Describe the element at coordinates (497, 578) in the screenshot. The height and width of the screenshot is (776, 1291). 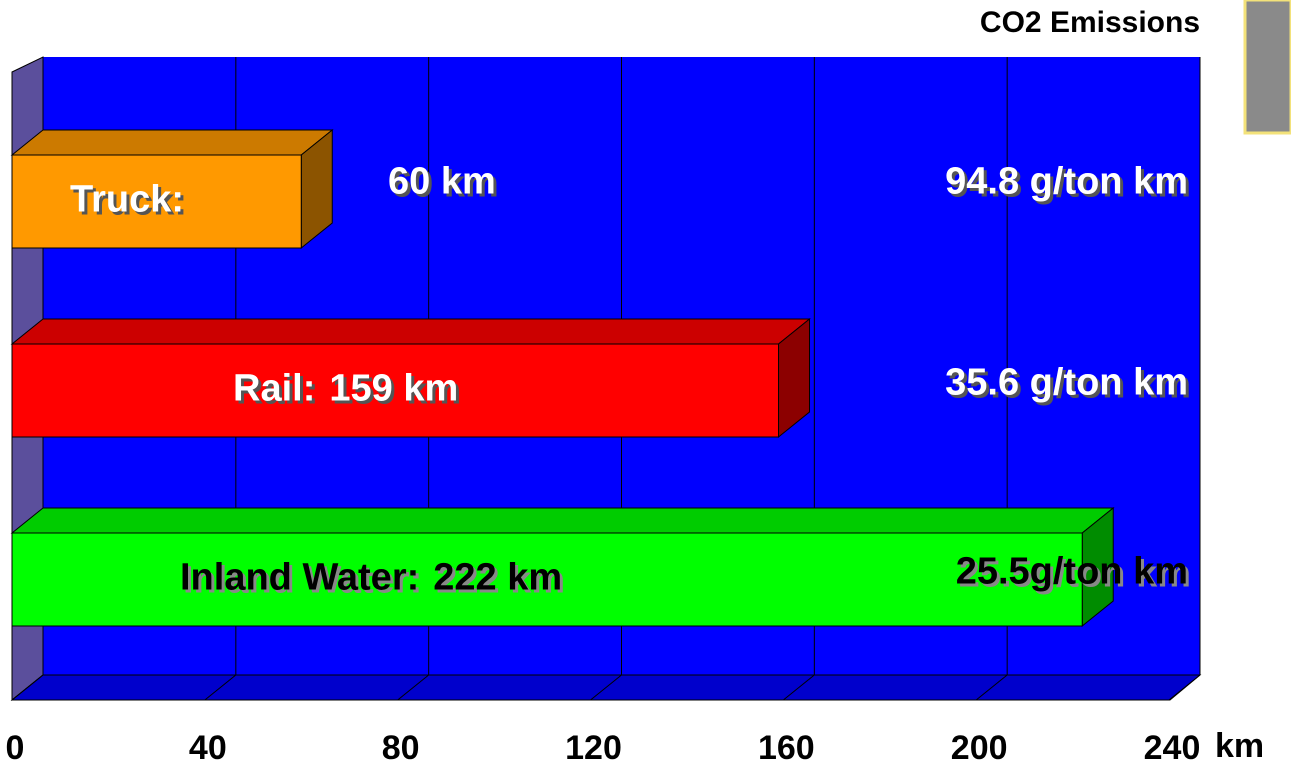
I see `value-label: 222 km` at that location.